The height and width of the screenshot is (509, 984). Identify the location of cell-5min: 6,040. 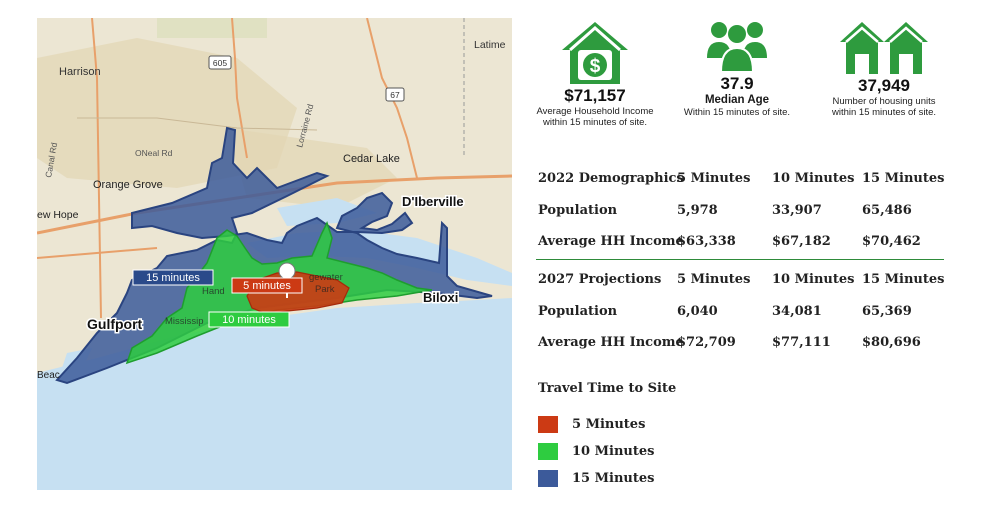
(697, 311).